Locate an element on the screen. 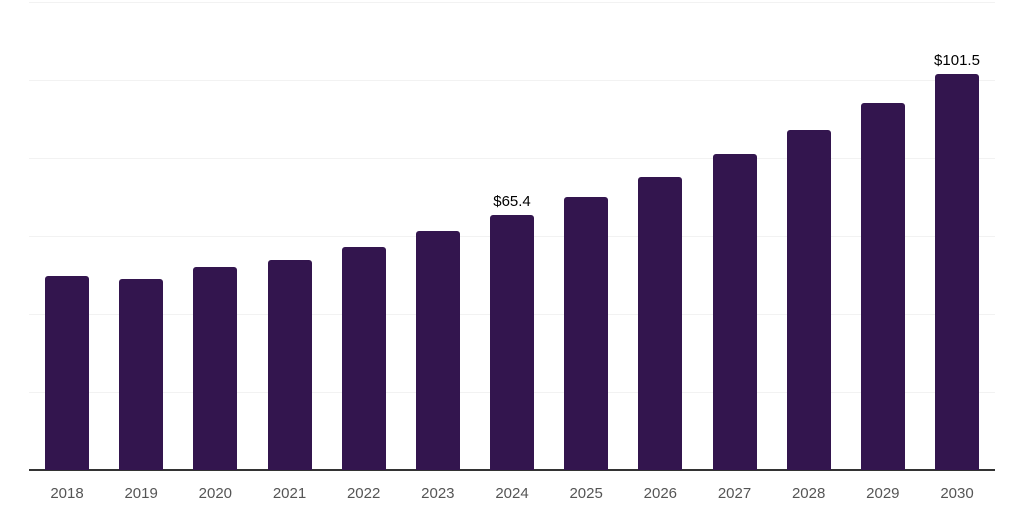  x-tick-label-2029: 2029 is located at coordinates (883, 493).